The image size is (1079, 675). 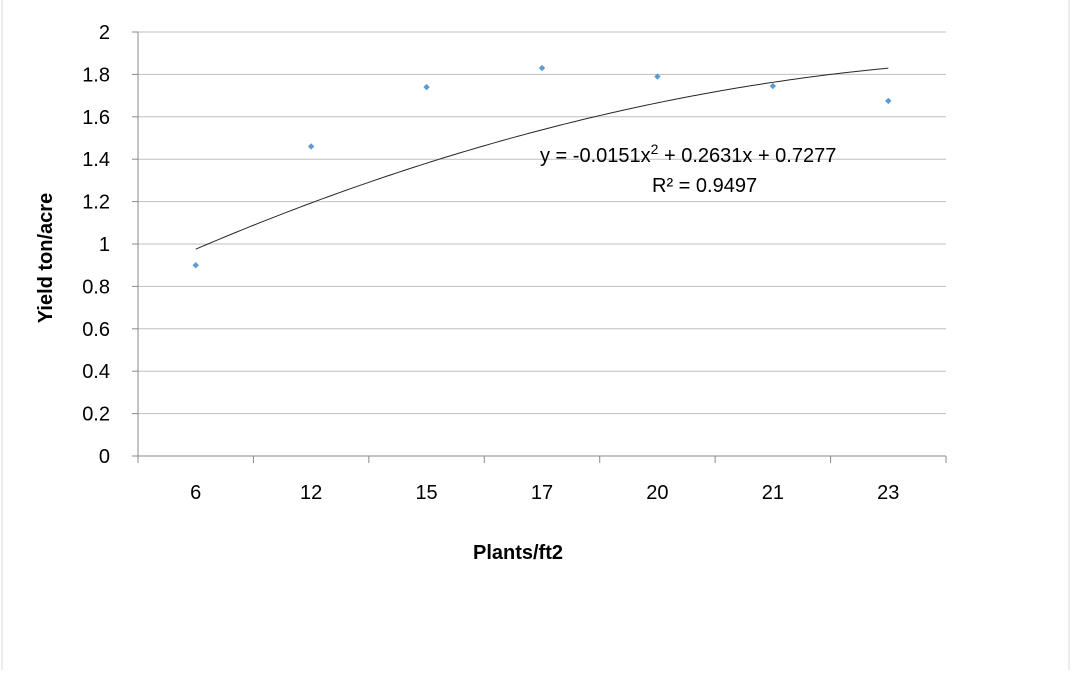 I want to click on x-tick-label: 12, so click(x=311, y=493).